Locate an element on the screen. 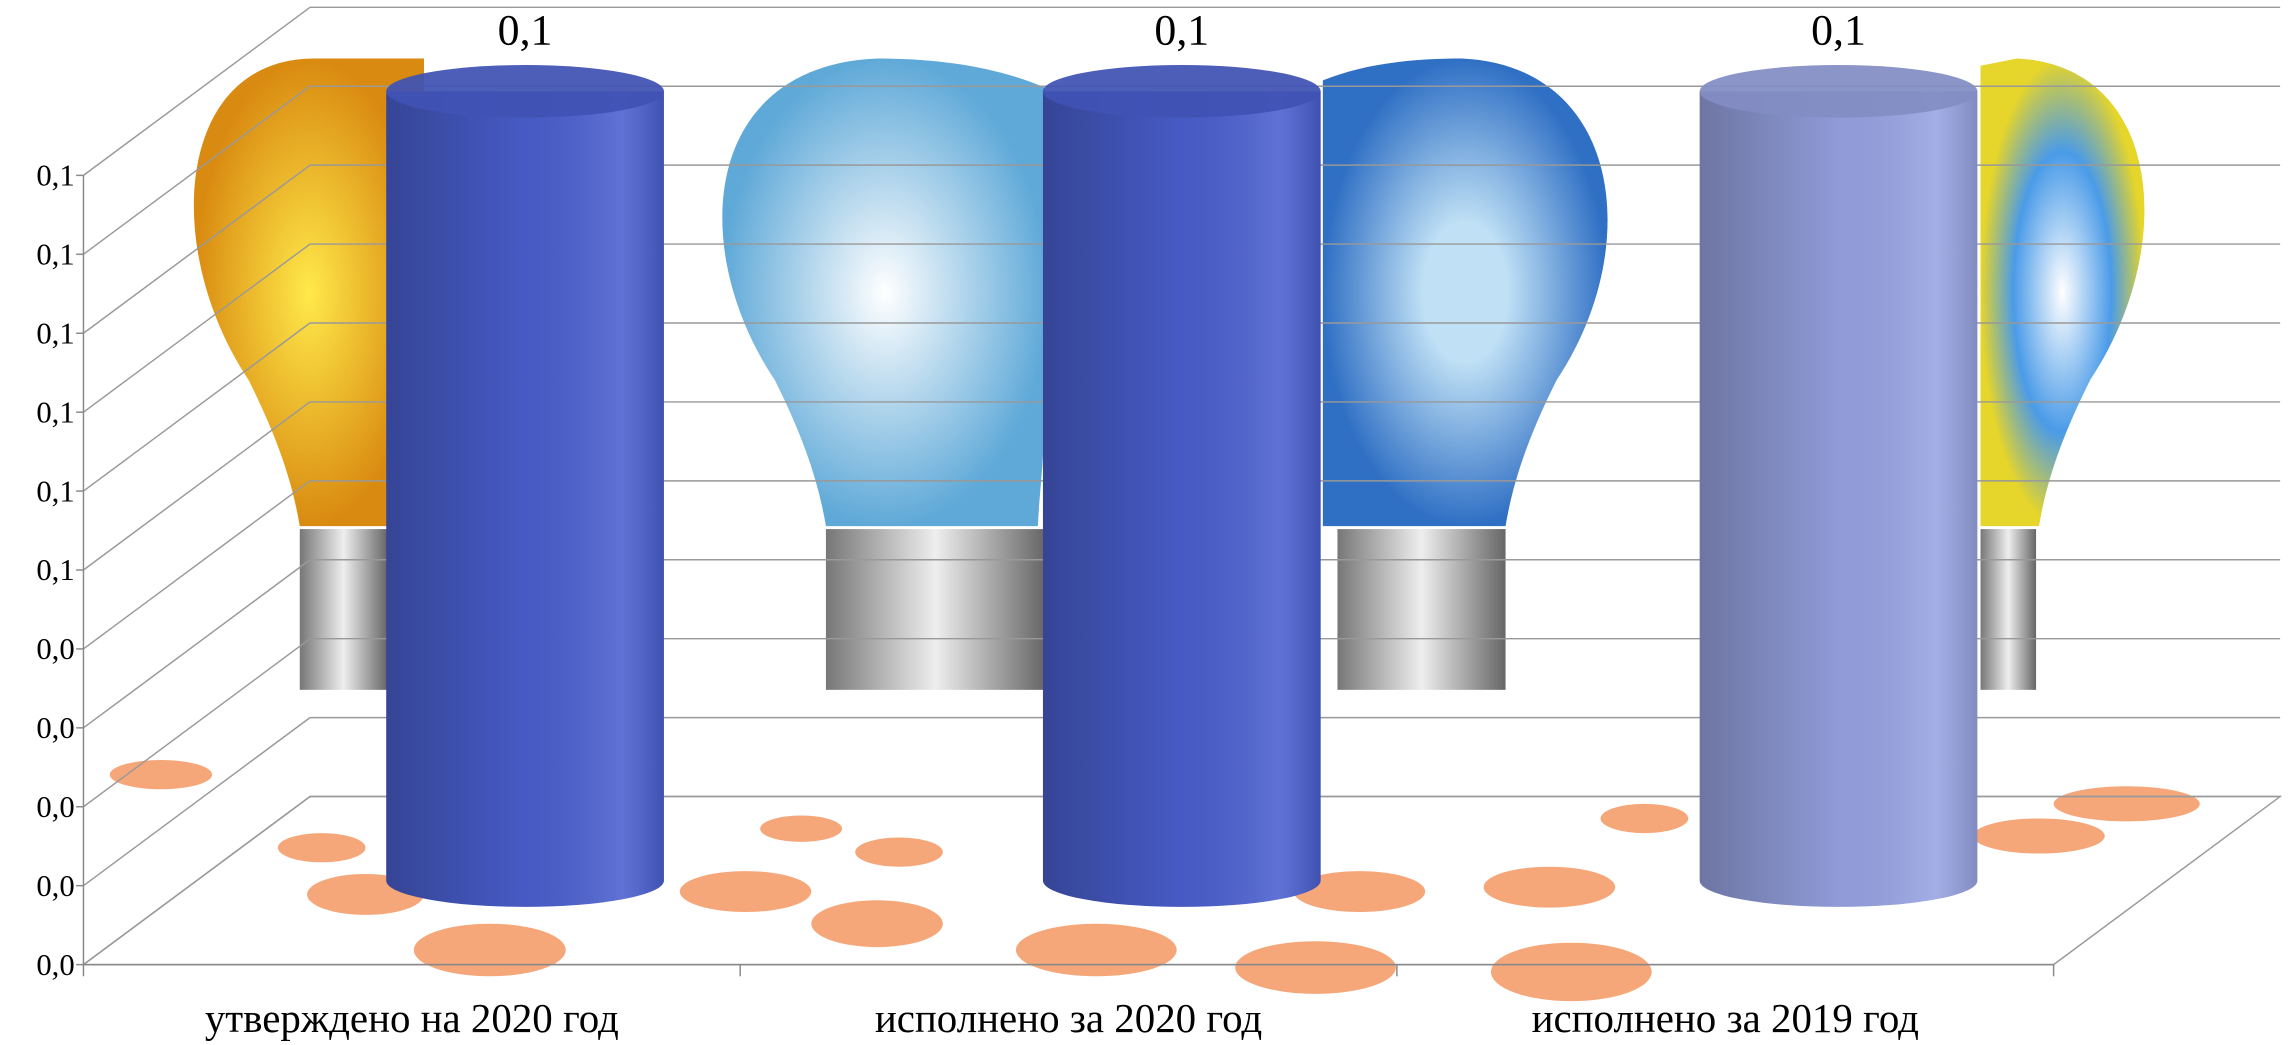 This screenshot has height=1045, width=2292. x-tick-label: исполнено за 2020 год is located at coordinates (1068, 1018).